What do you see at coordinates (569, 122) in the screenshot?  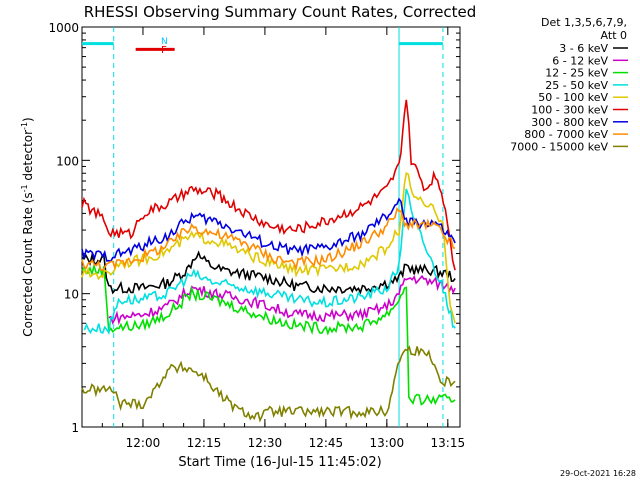 I see `legend-label-6: 300 - 800 keV` at bounding box center [569, 122].